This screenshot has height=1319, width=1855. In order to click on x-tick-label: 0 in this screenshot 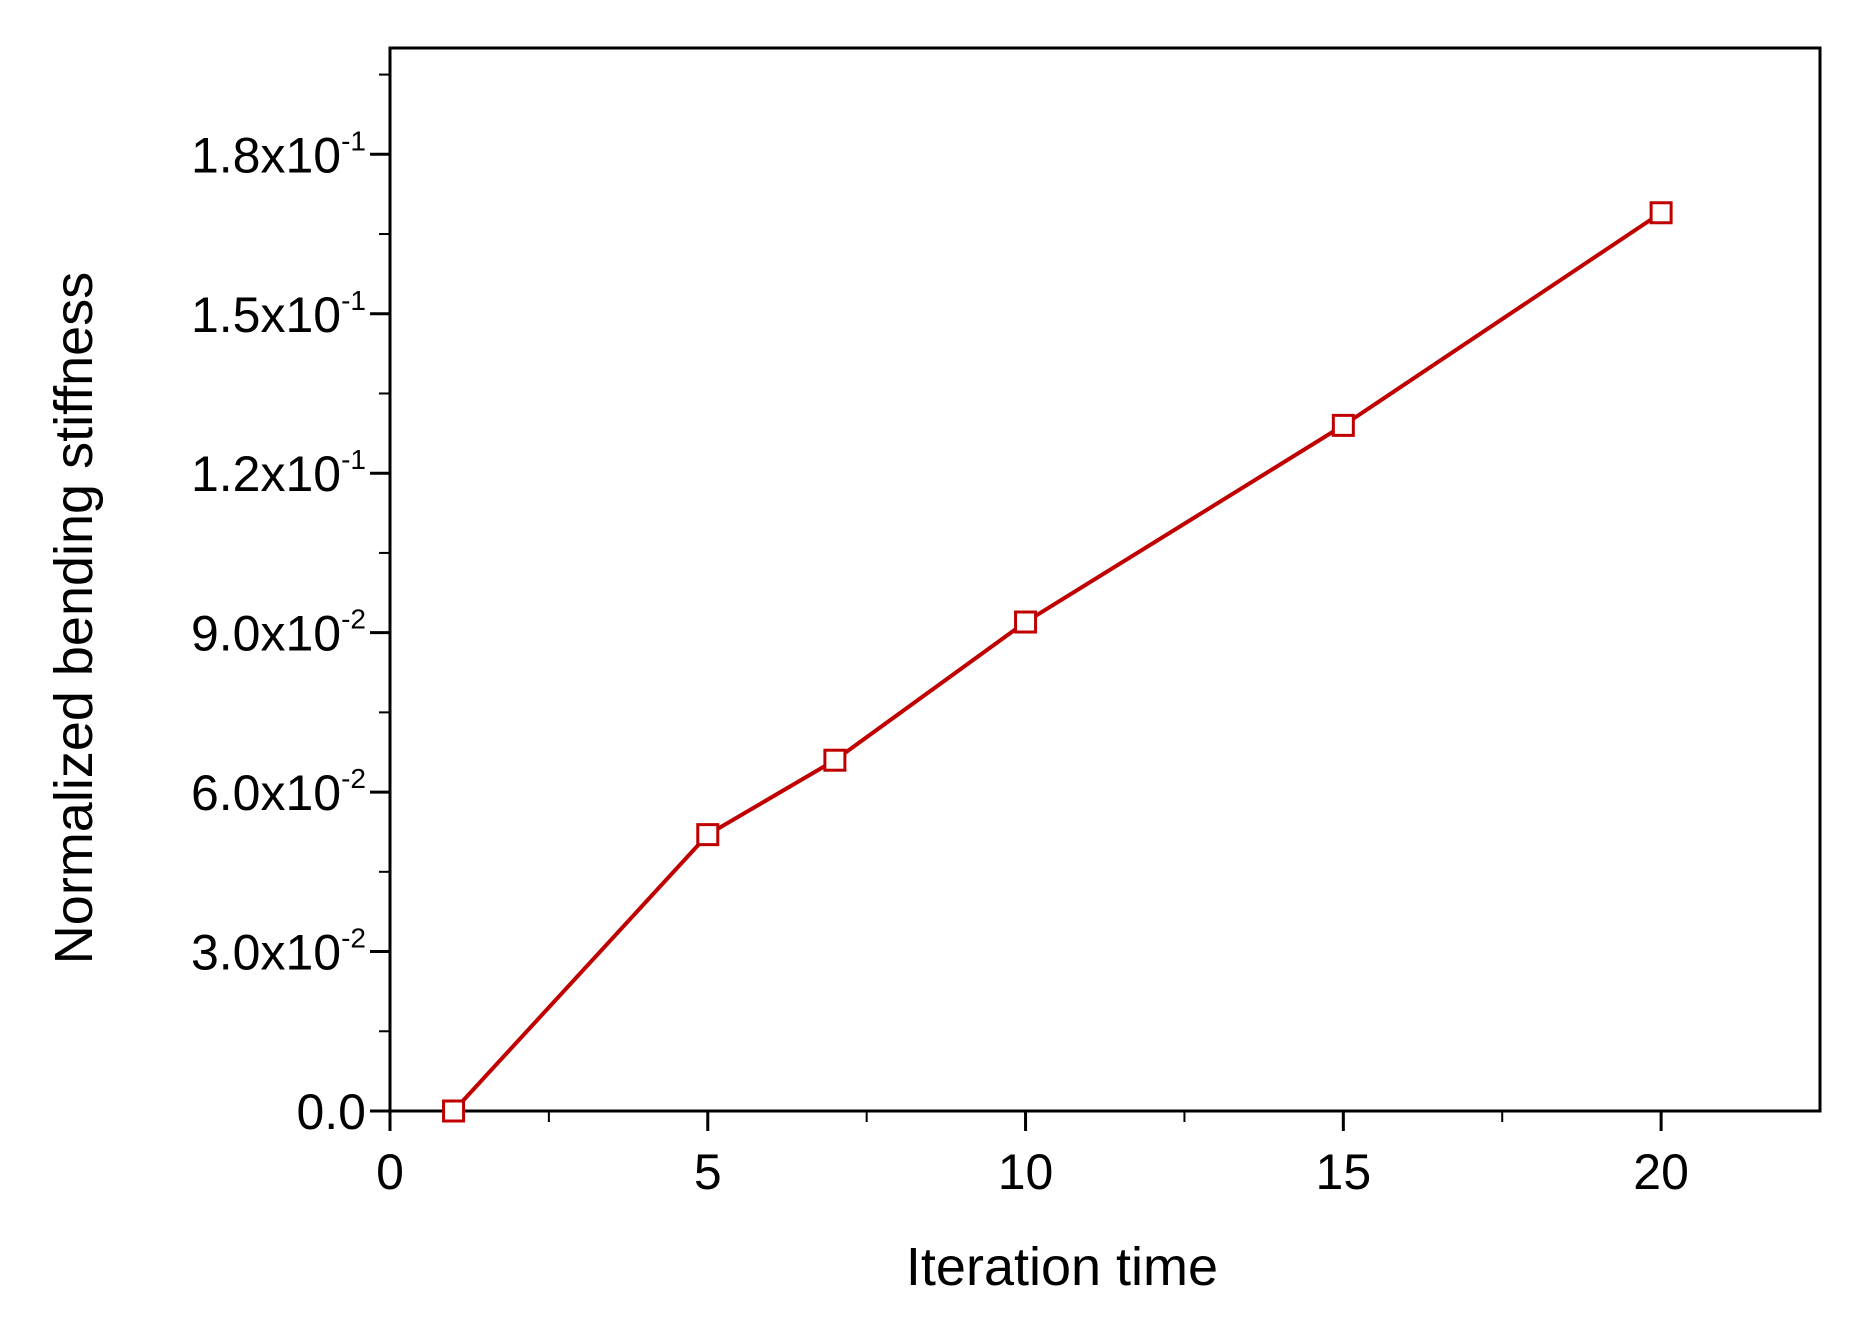, I will do `click(390, 1172)`.